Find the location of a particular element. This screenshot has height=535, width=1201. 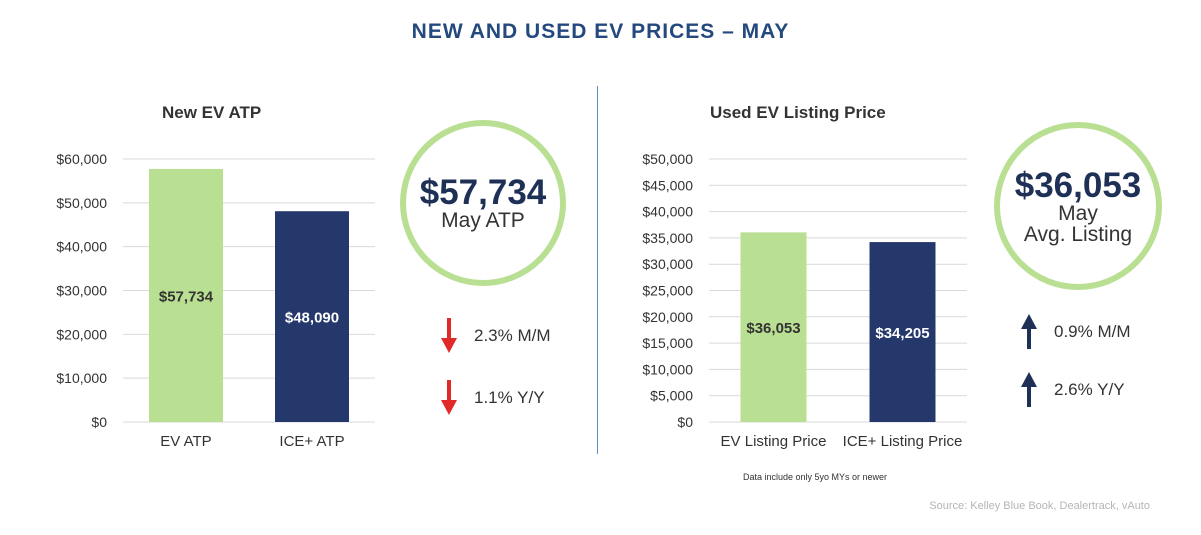

new-ev-change-mm: 2.3% M/M is located at coordinates (495, 336).